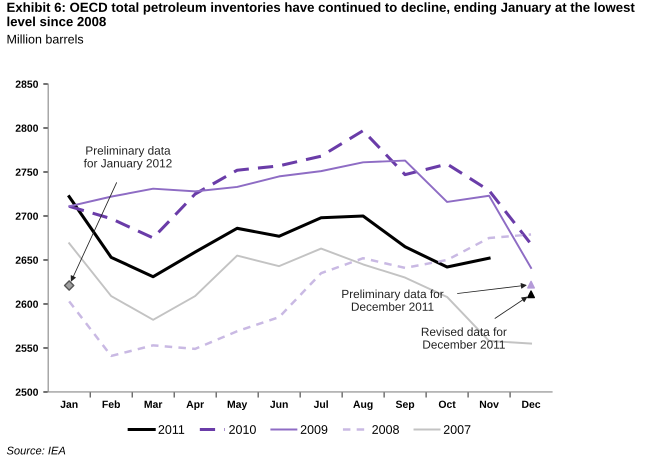  What do you see at coordinates (385, 429) in the screenshot?
I see `legend-label: 2008` at bounding box center [385, 429].